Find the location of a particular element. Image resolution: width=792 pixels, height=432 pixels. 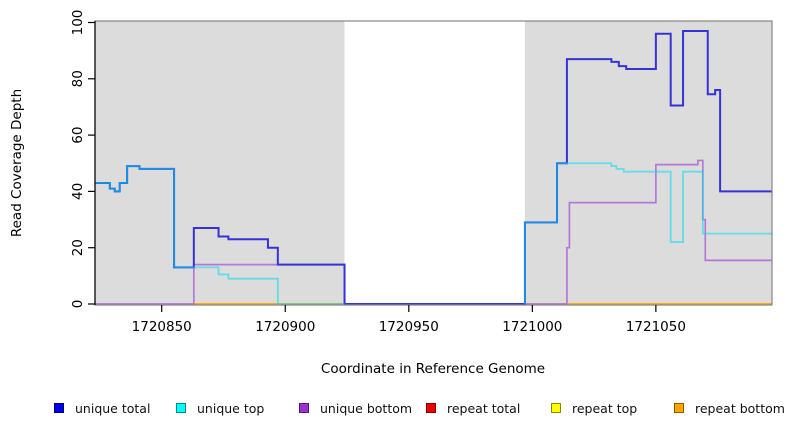

legend-item-repeat-bottom: repeat bottom is located at coordinates (729, 408).